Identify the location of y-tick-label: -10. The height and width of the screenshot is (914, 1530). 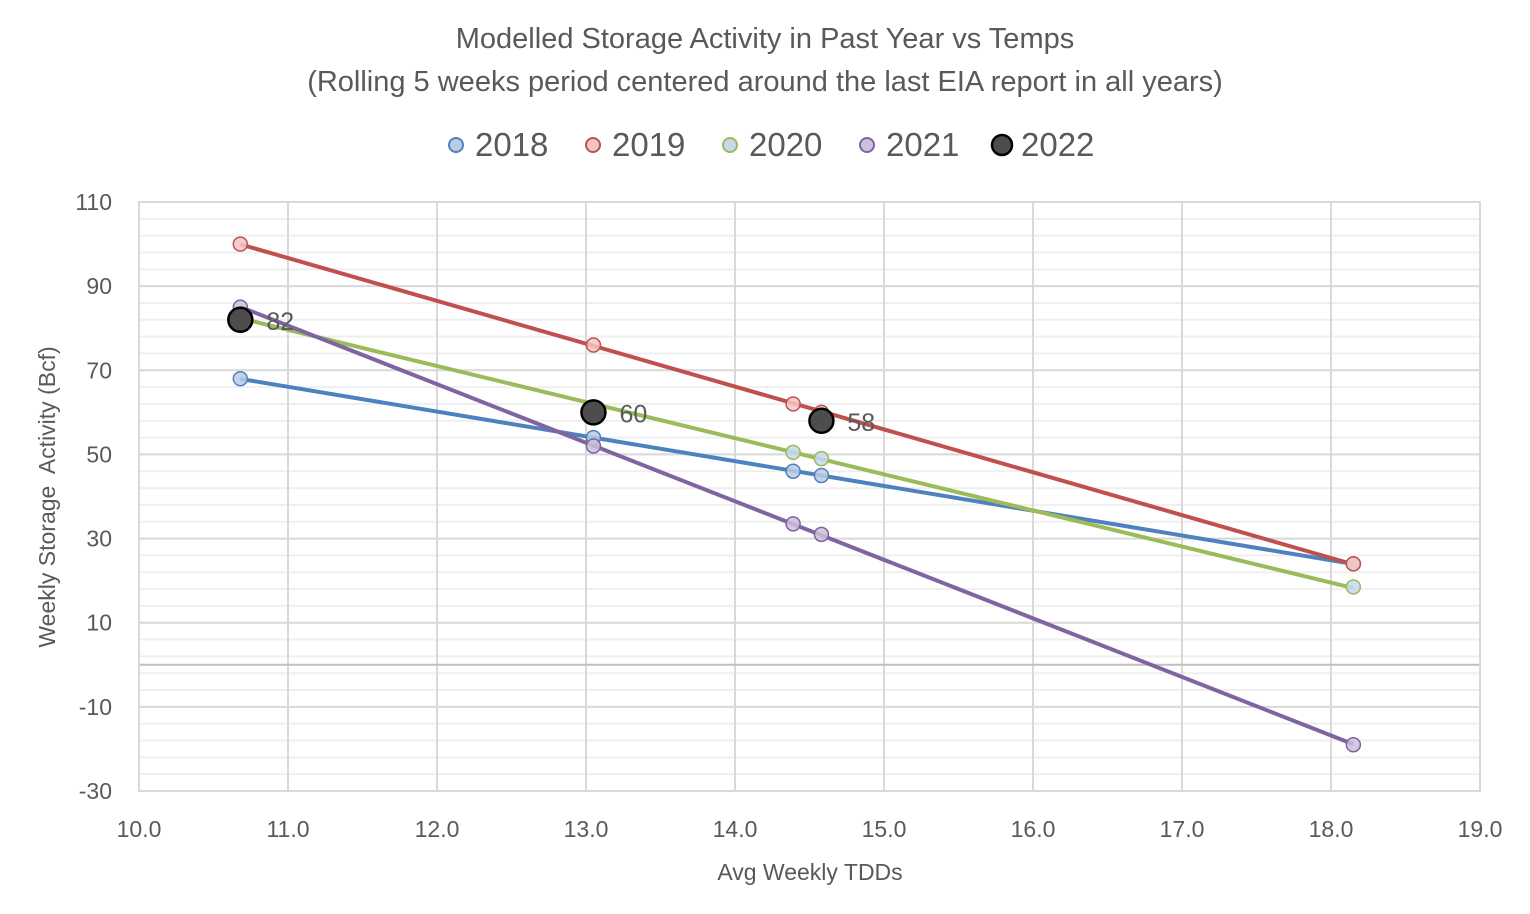
(95, 707).